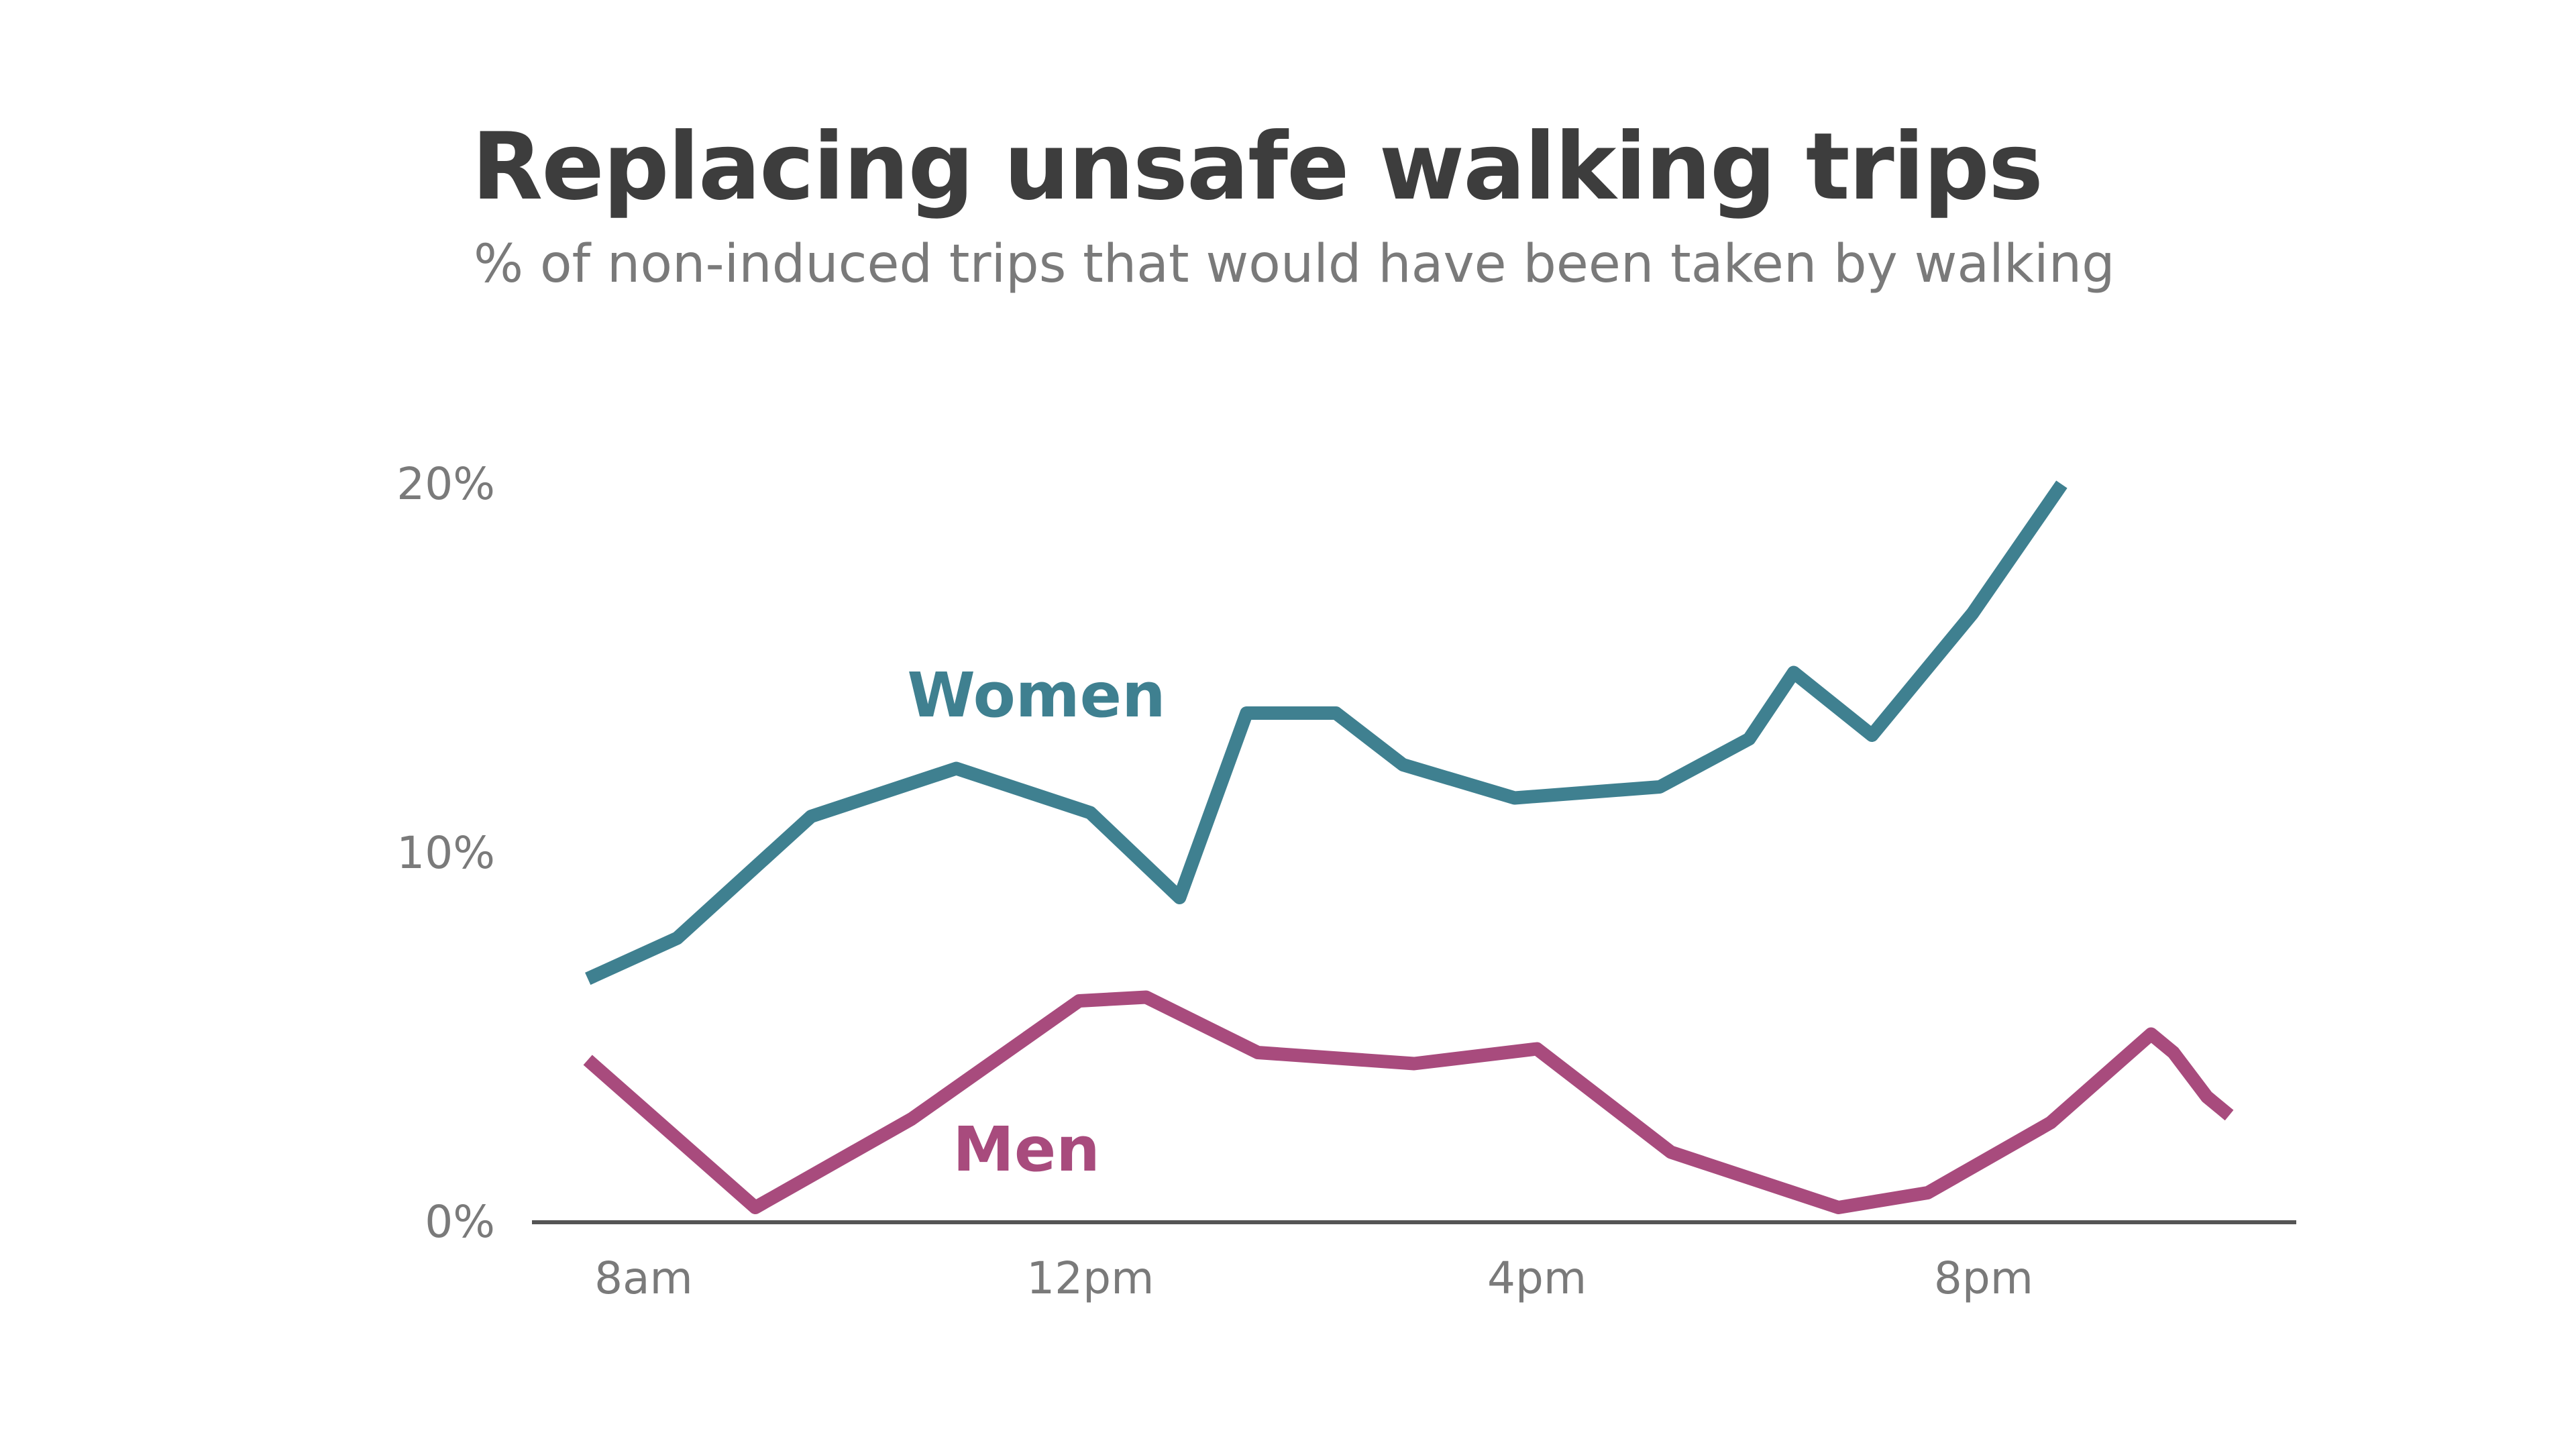 This screenshot has height=1449, width=2576. Describe the element at coordinates (1090, 1278) in the screenshot. I see `x-tick-label: 12pm` at that location.